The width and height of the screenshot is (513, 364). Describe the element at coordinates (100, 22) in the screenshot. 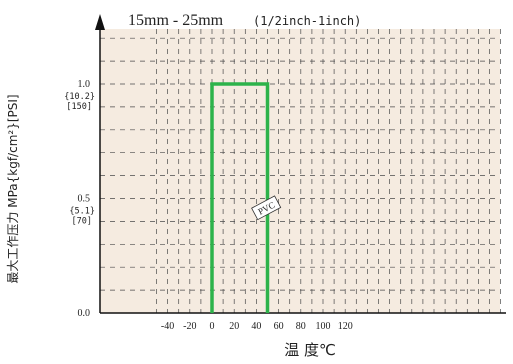

I see `y-axis-arrow-icon` at that location.